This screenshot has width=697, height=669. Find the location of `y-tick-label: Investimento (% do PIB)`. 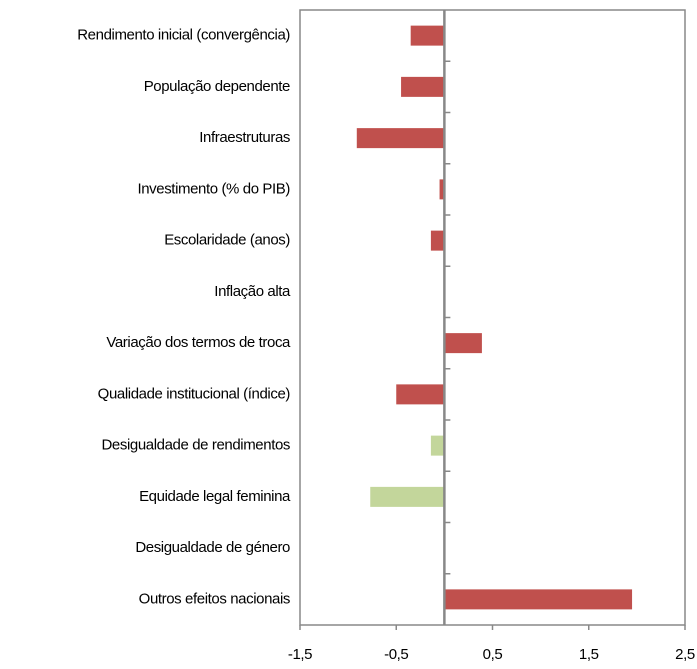

y-tick-label: Investimento (% do PIB) is located at coordinates (213, 188).